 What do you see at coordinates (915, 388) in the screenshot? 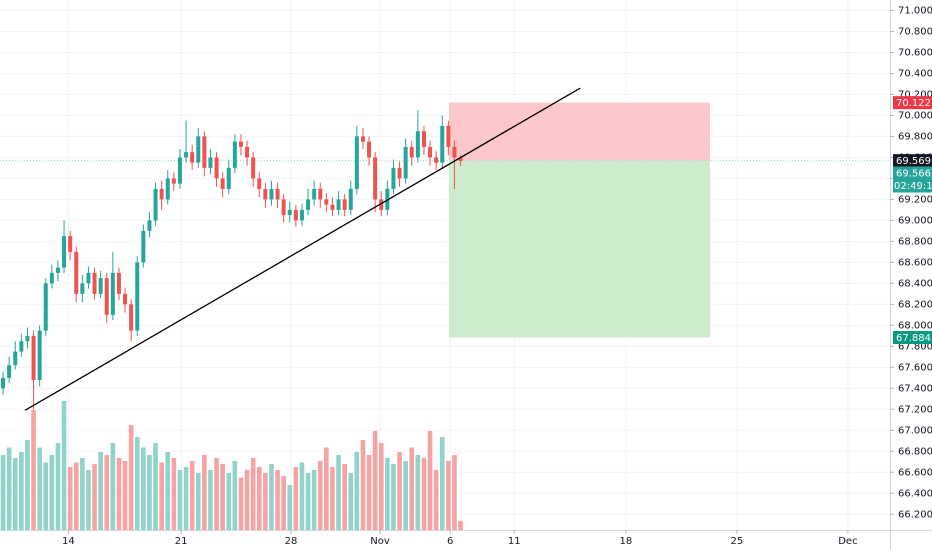
I see `y-tick-label: 67.400` at bounding box center [915, 388].